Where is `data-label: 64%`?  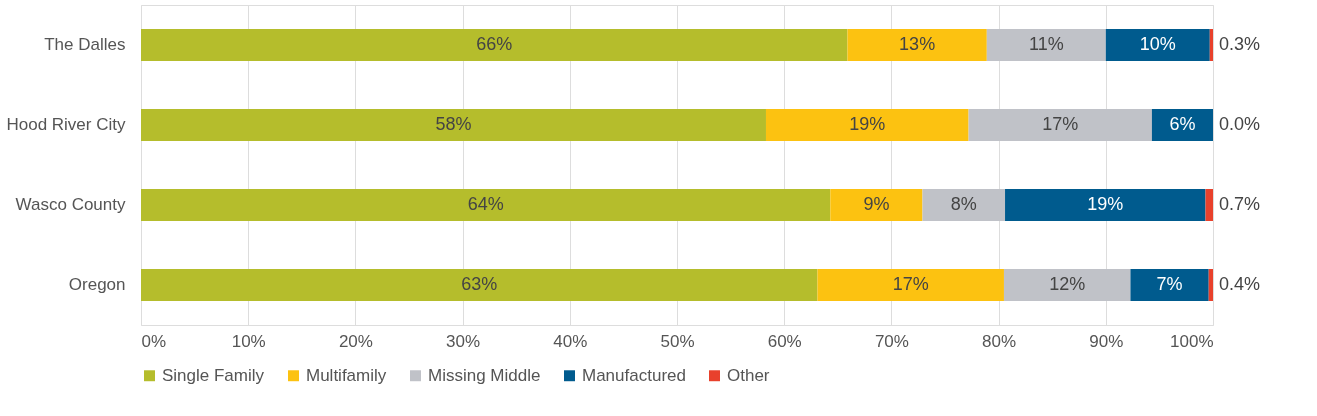 data-label: 64% is located at coordinates (485, 204).